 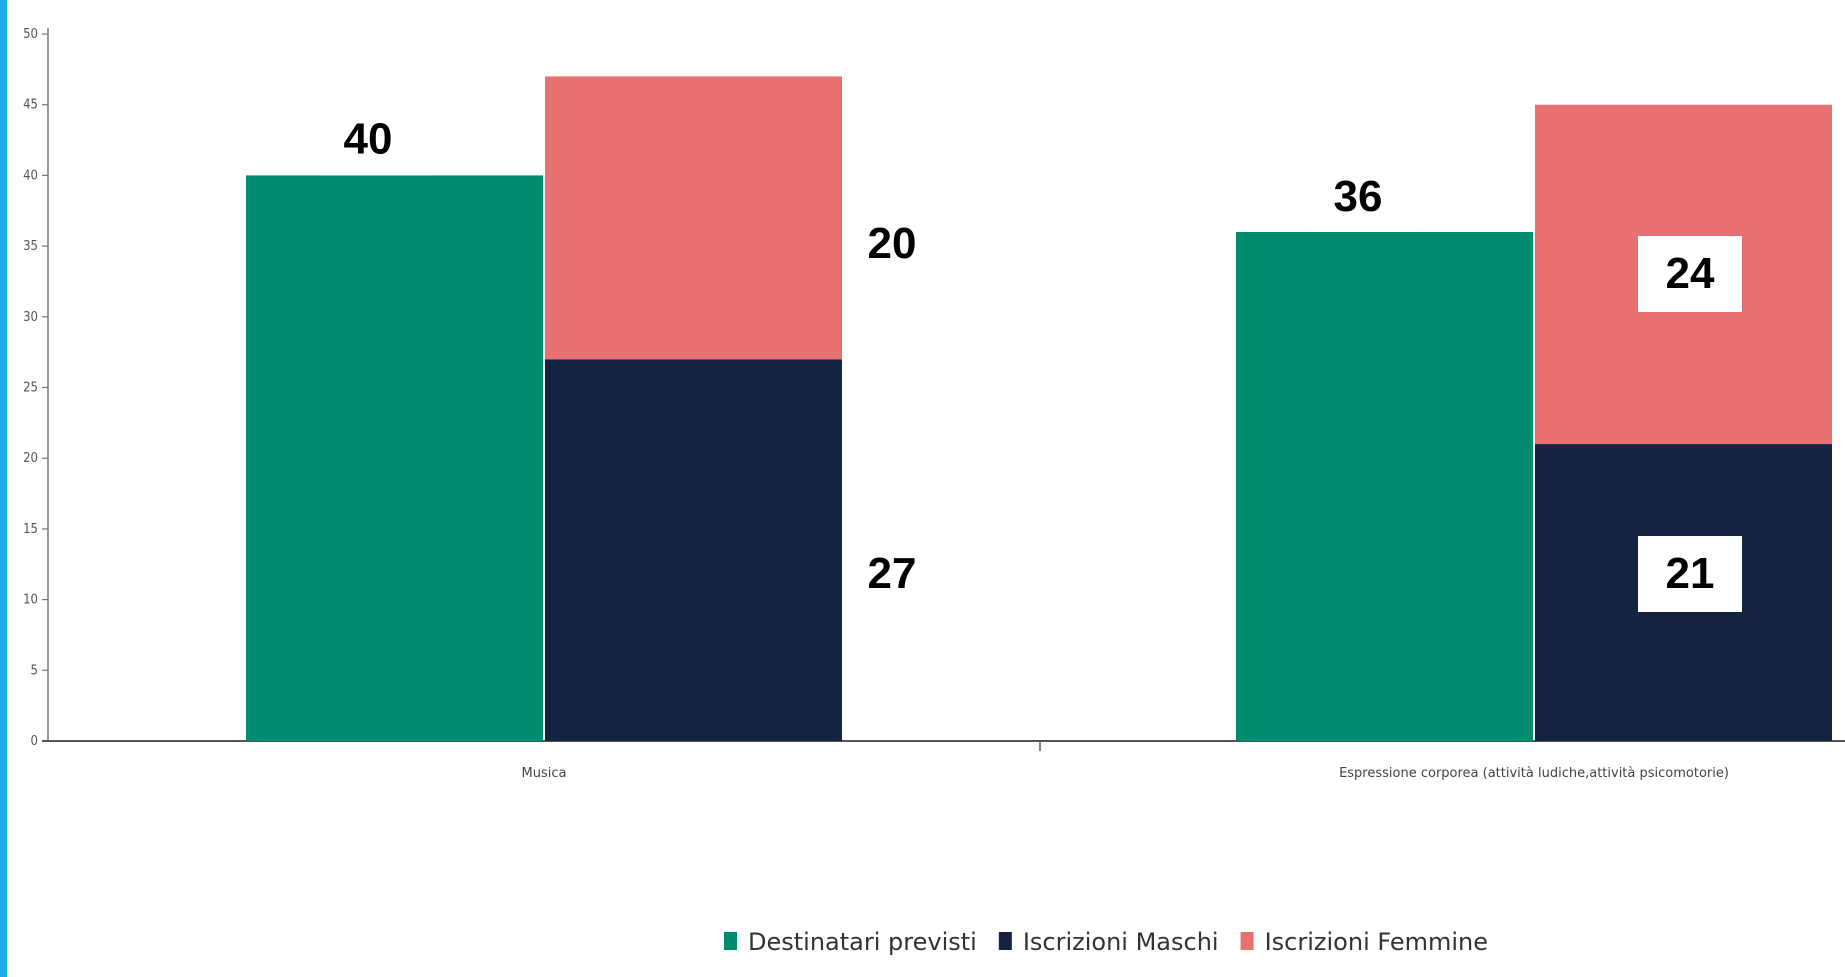 I want to click on label-iscrizioni-maschi: 27, so click(x=892, y=573).